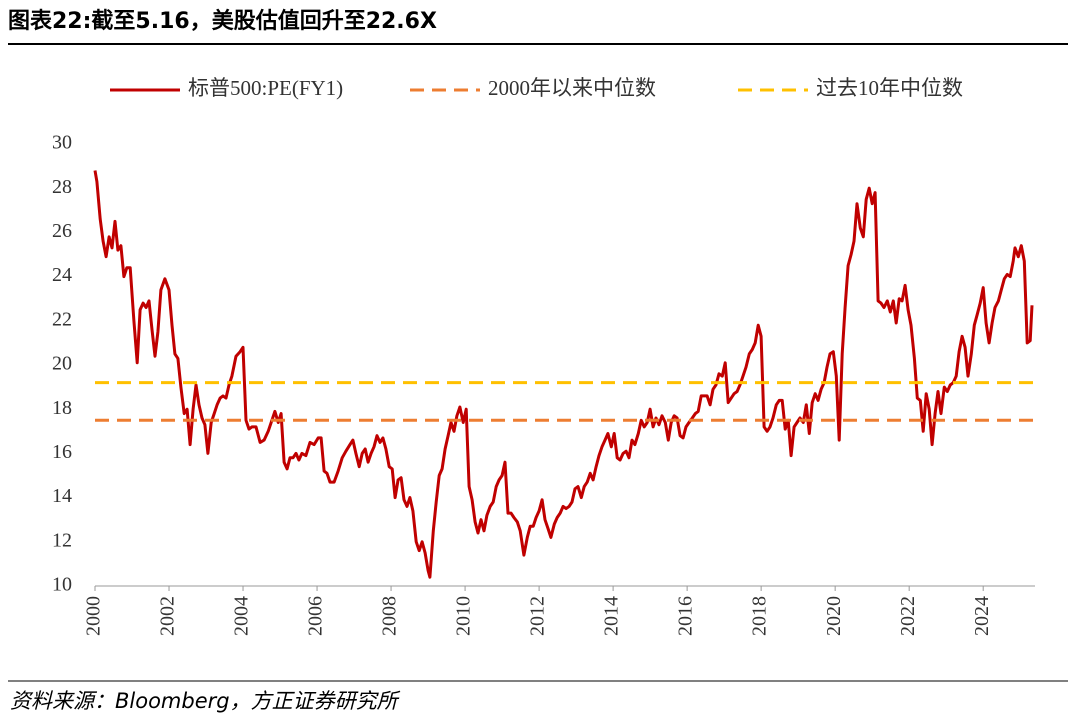 The image size is (1080, 728). I want to click on x-tick-label: 2000, so click(94, 616).